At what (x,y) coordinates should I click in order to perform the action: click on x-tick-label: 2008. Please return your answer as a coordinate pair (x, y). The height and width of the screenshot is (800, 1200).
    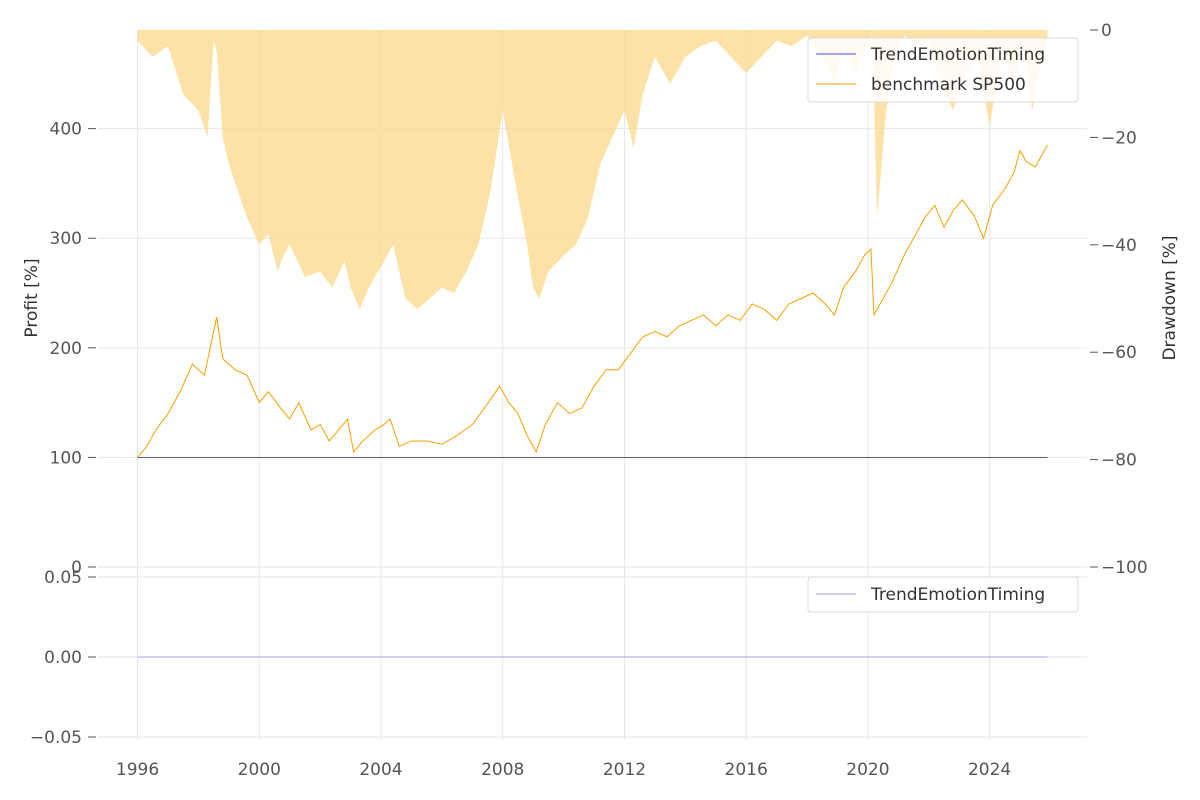
    Looking at the image, I should click on (502, 770).